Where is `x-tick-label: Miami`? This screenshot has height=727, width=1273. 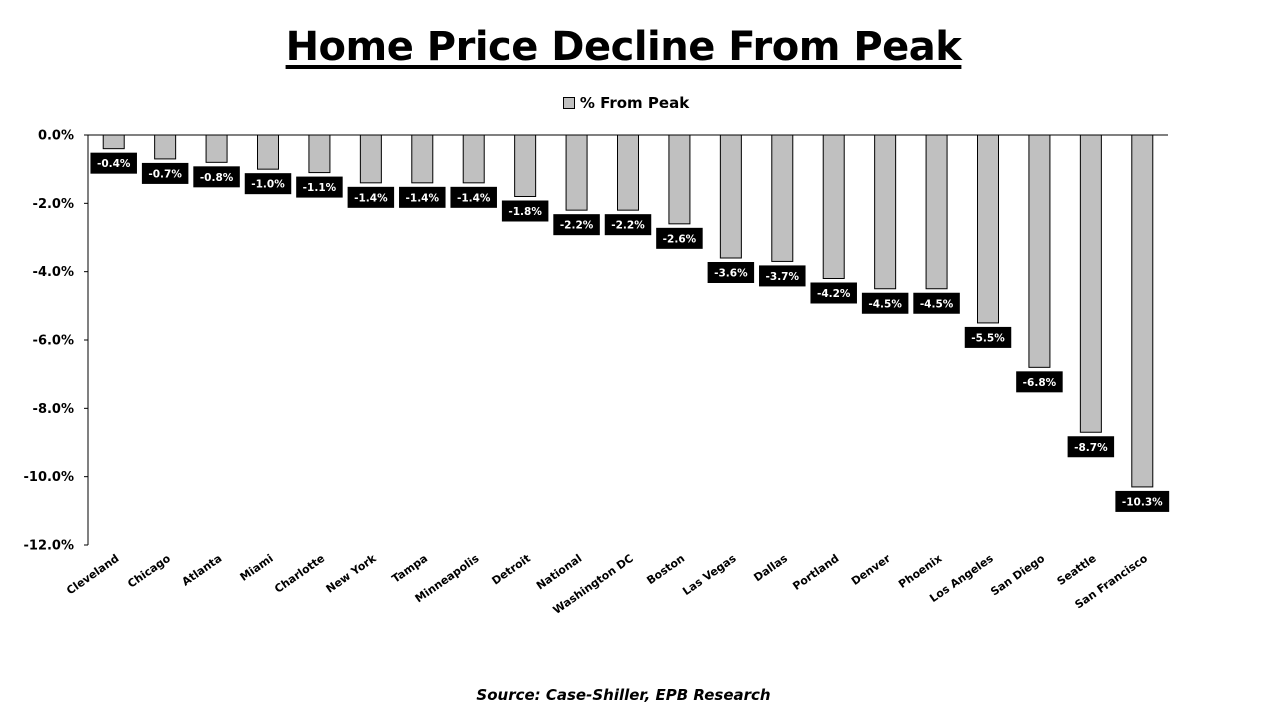
x-tick-label: Miami is located at coordinates (257, 568).